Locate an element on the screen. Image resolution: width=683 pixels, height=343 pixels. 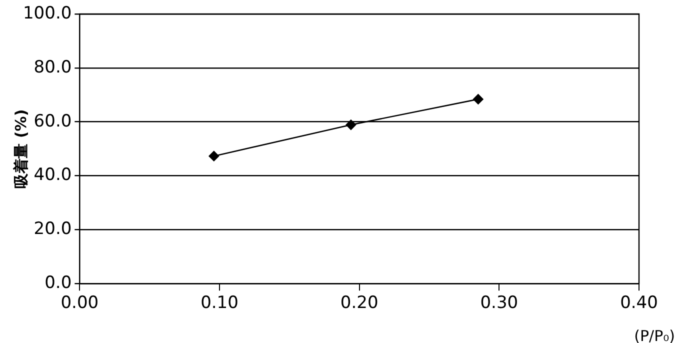
y-tick-label: 60.0 is located at coordinates (53, 121).